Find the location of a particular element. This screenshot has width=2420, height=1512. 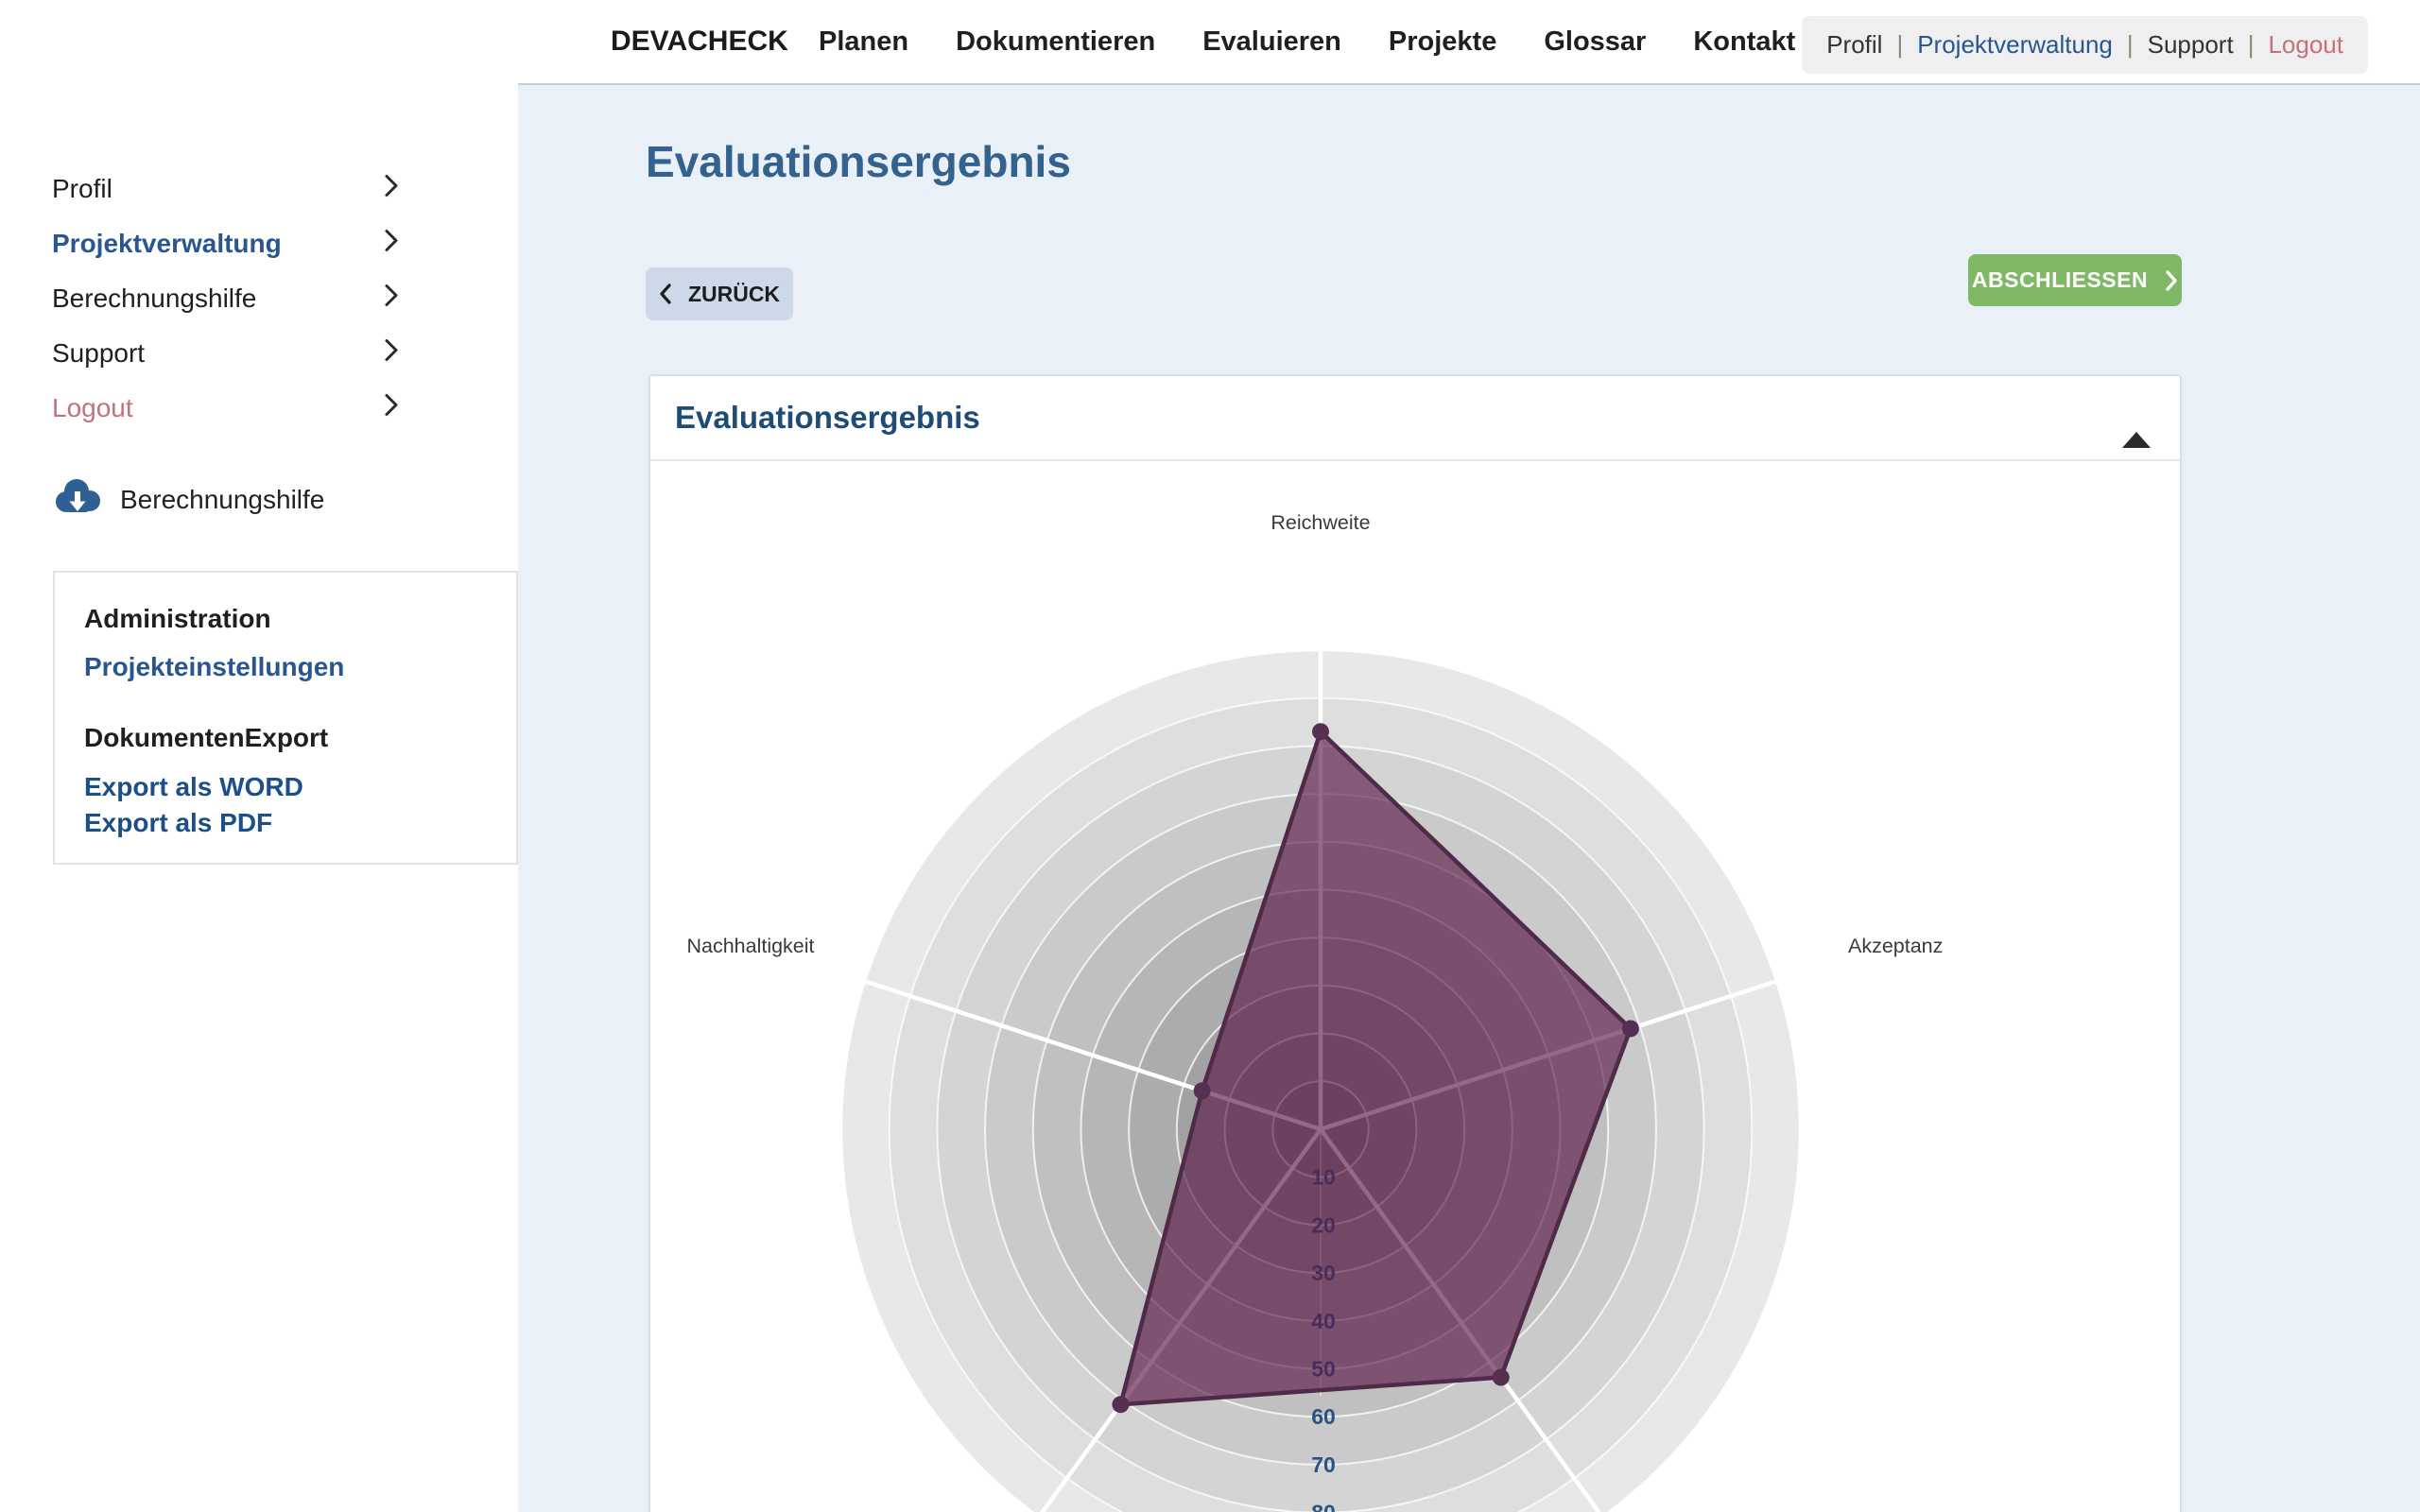

nav-item-dokumentieren: Dokumentieren is located at coordinates (1056, 41).